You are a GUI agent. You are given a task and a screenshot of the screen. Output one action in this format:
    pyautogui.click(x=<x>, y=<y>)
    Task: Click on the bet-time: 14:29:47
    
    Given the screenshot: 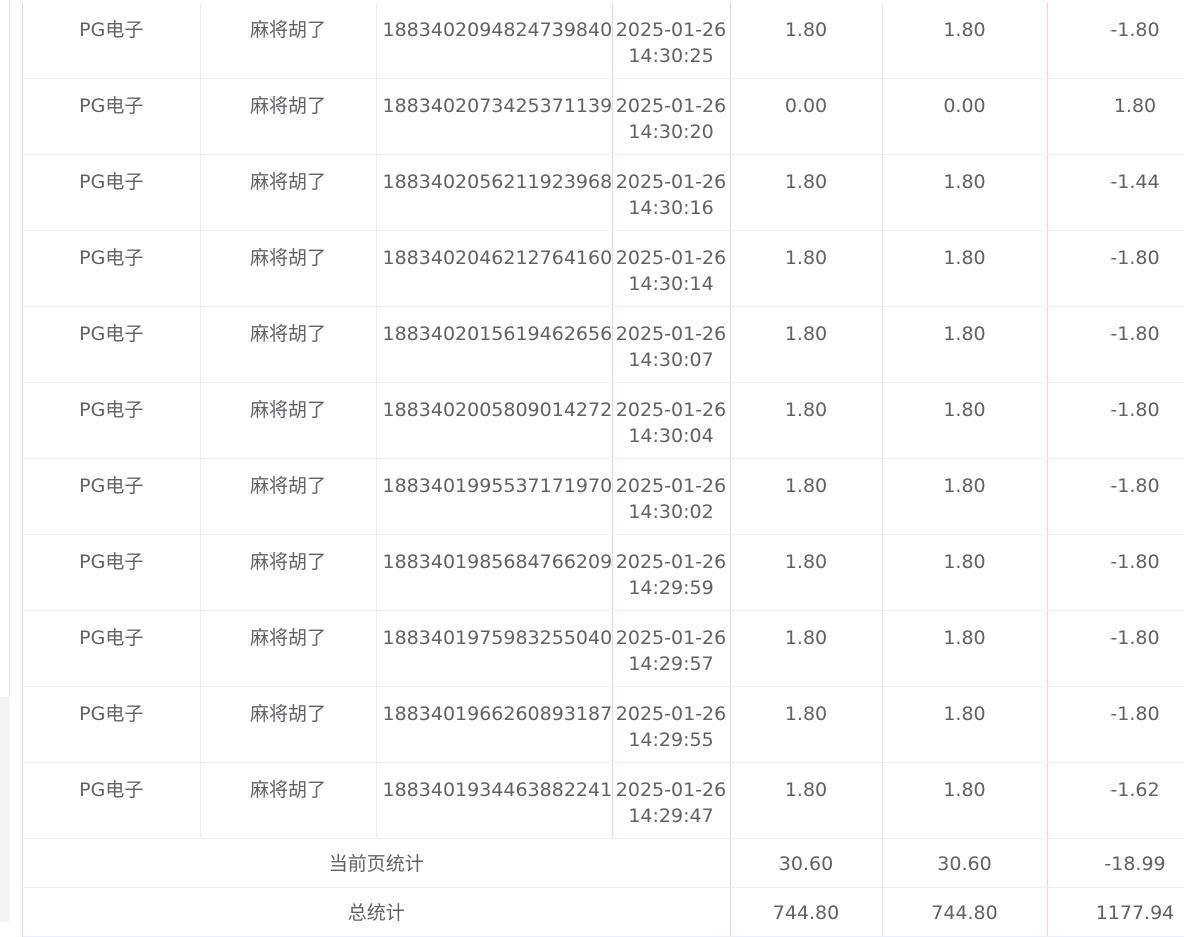 What is the action you would take?
    pyautogui.click(x=671, y=816)
    